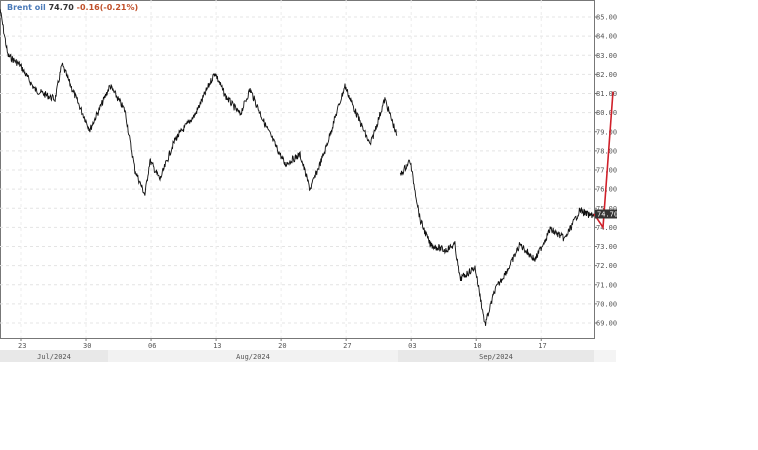 This screenshot has width=758, height=450. Describe the element at coordinates (606, 266) in the screenshot. I see `y-tick-label: 72.00` at that location.